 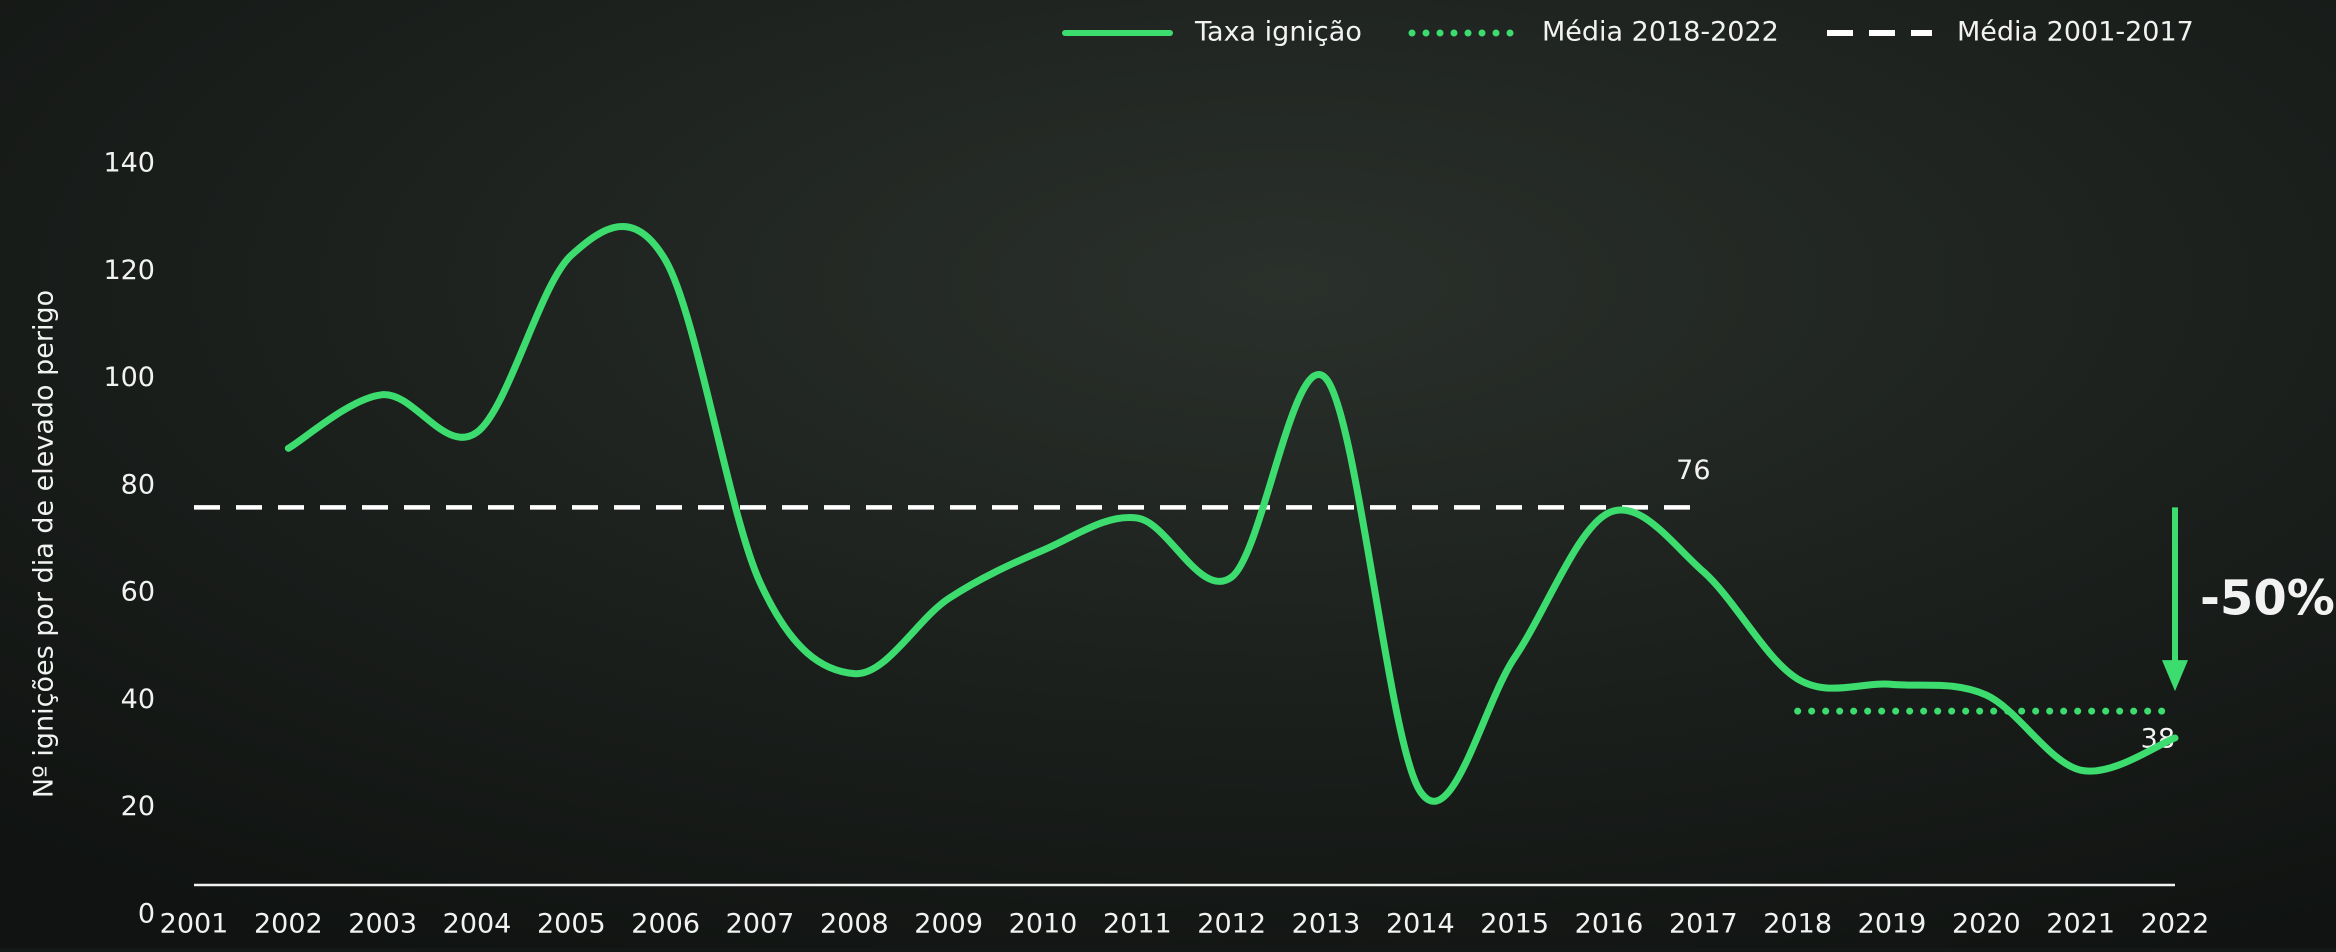 I want to click on x-tick-label: 2017, so click(x=1703, y=924).